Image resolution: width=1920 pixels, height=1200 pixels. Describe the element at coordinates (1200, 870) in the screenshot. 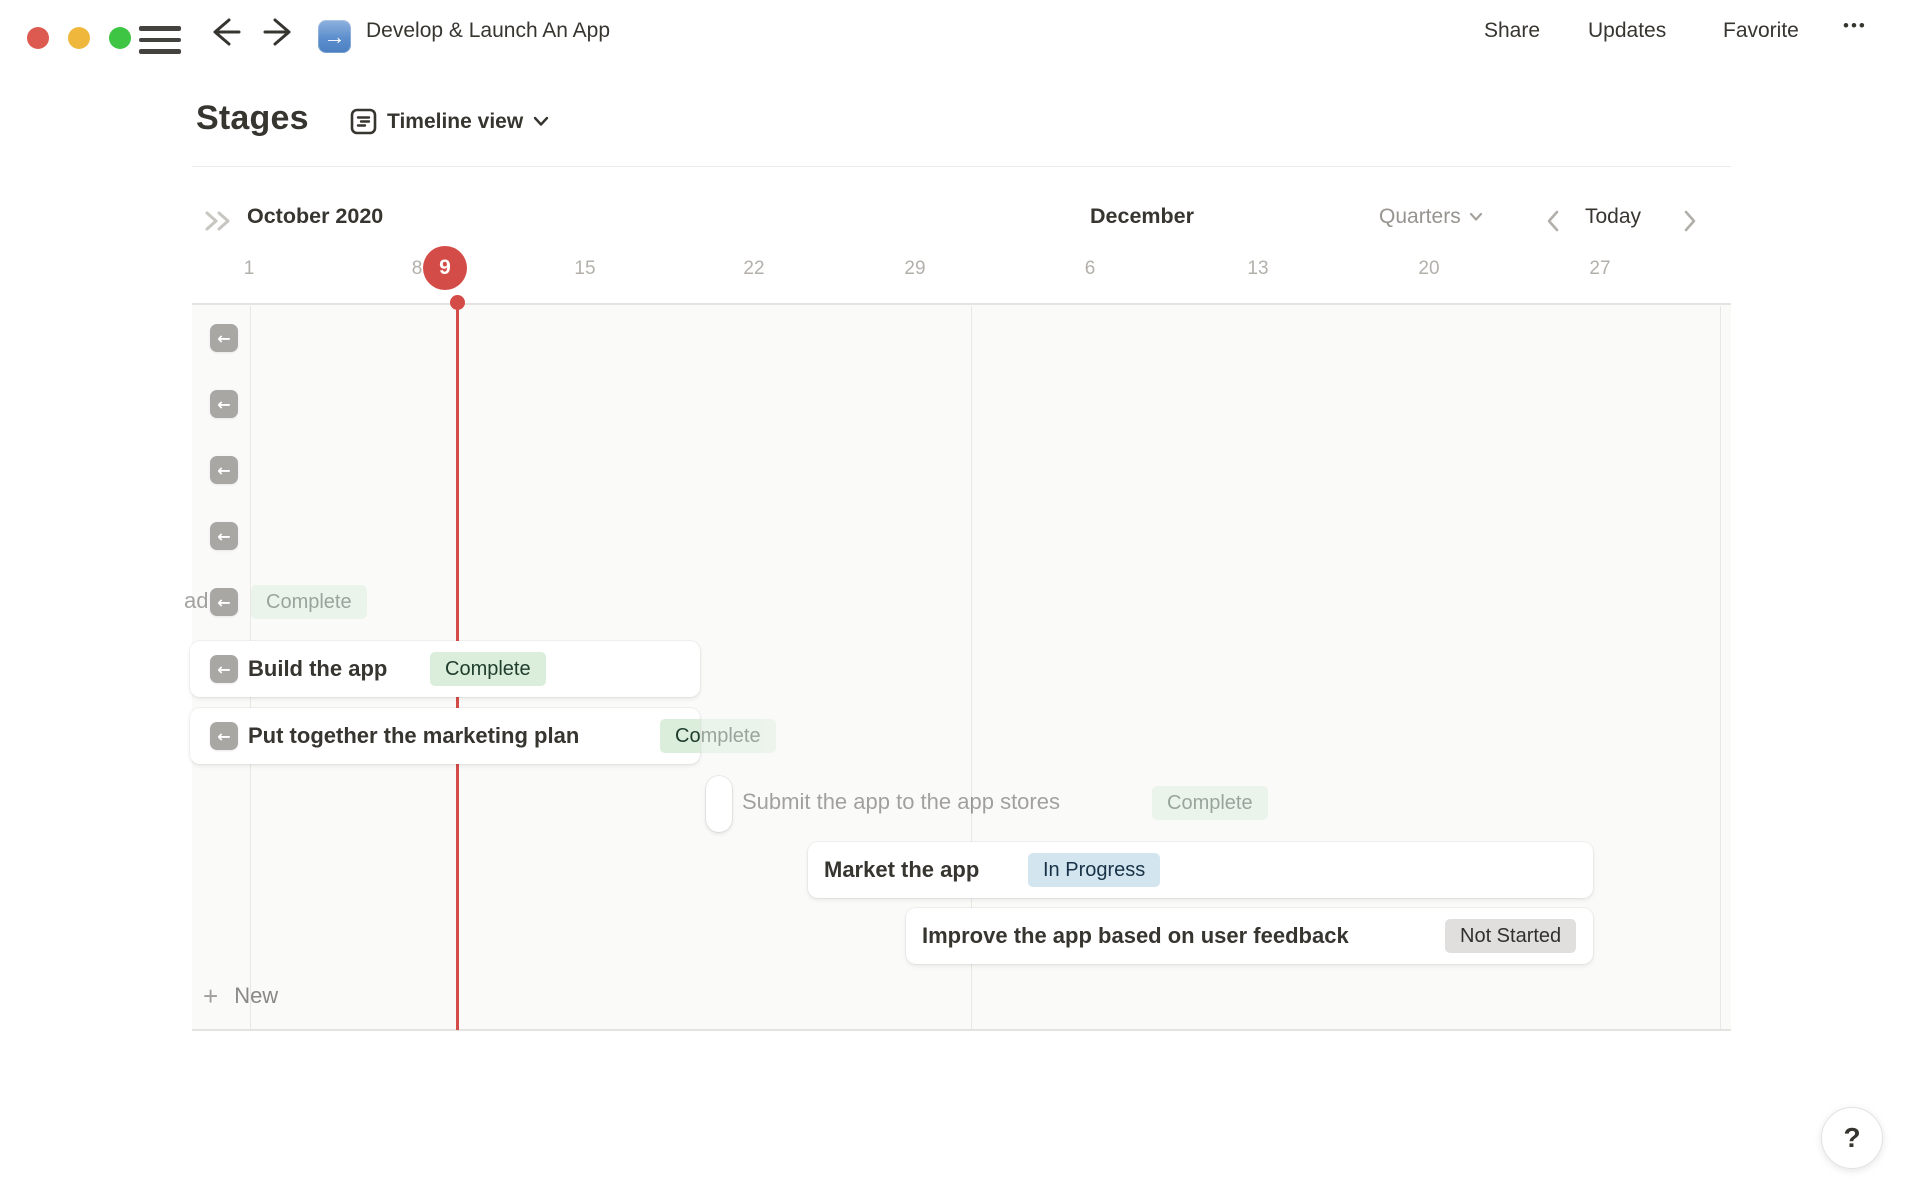

I see `timeline-item-market-the-app: Market the app In Progress` at that location.